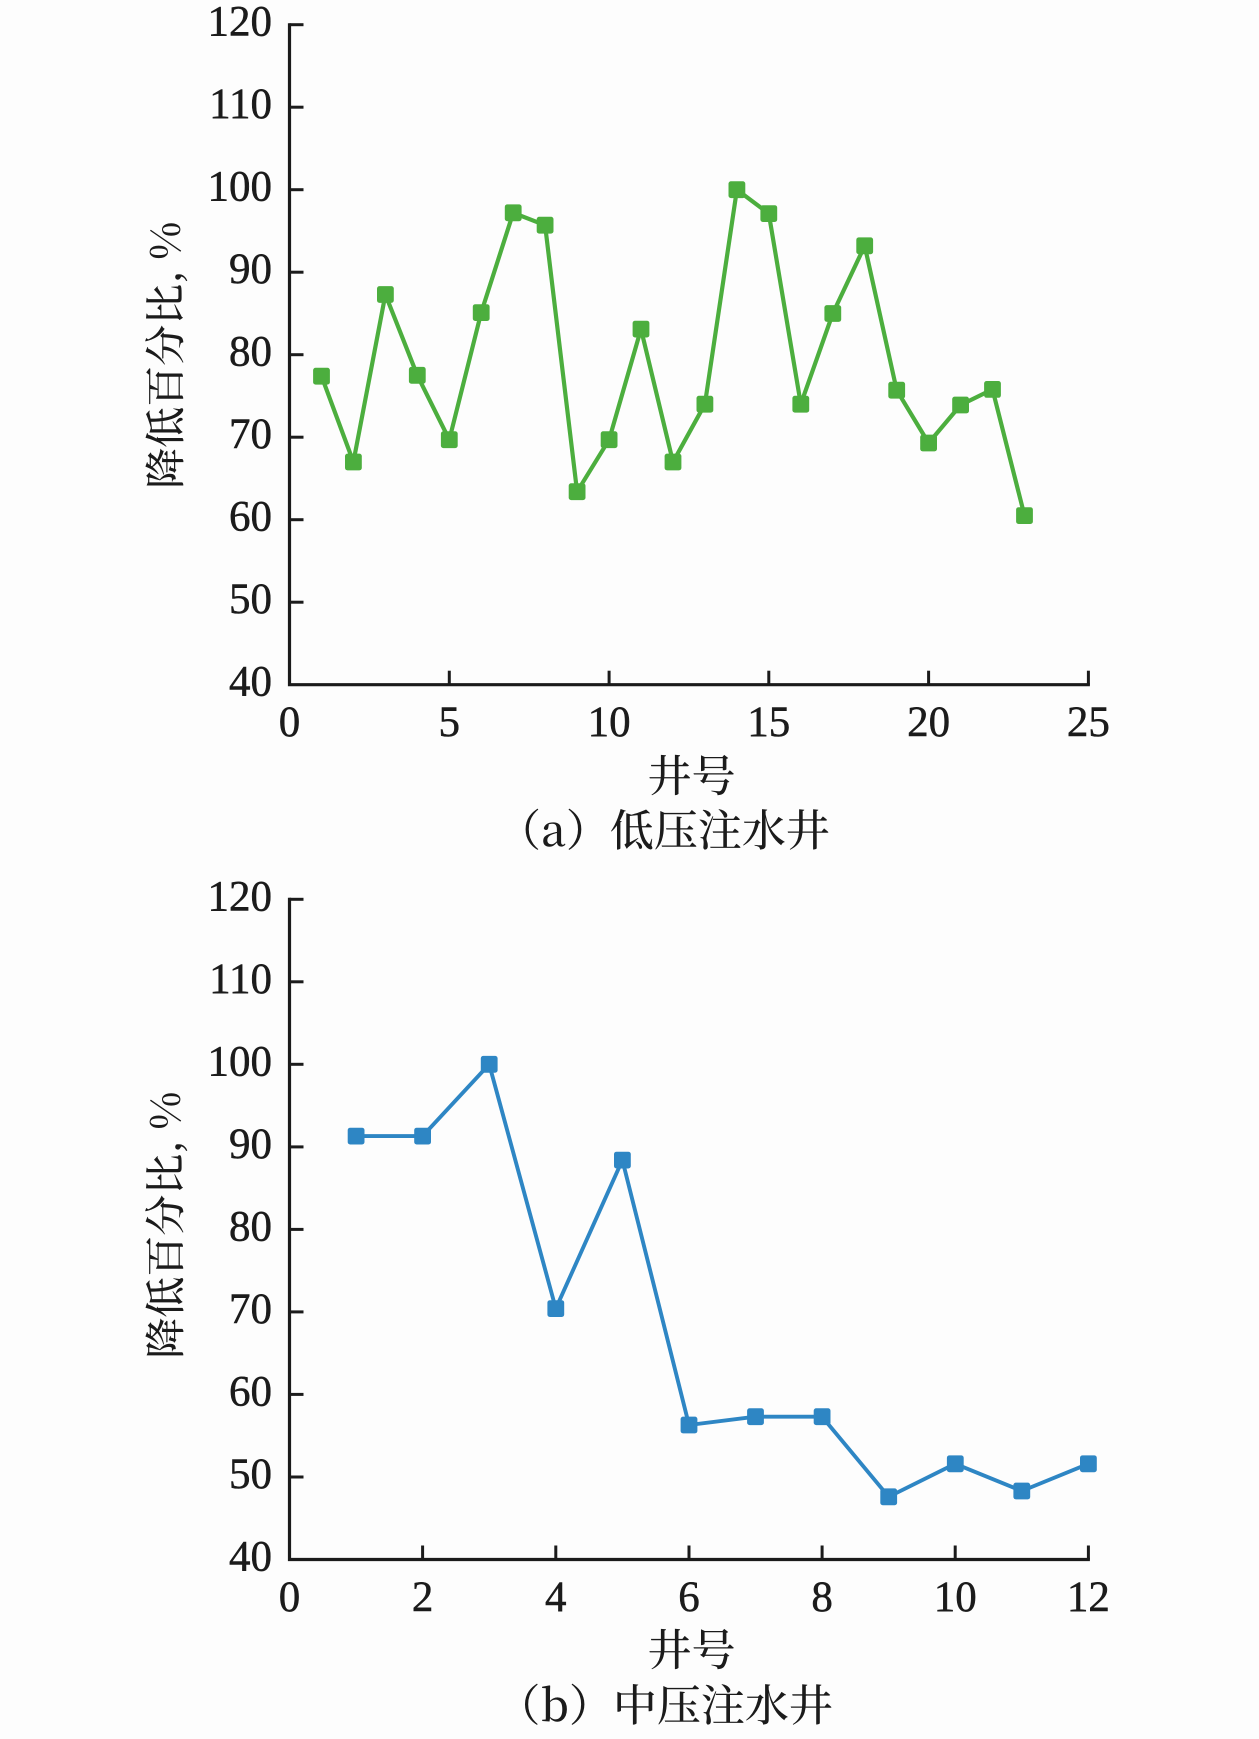  What do you see at coordinates (1088, 722) in the screenshot?
I see `svg-text: 25` at bounding box center [1088, 722].